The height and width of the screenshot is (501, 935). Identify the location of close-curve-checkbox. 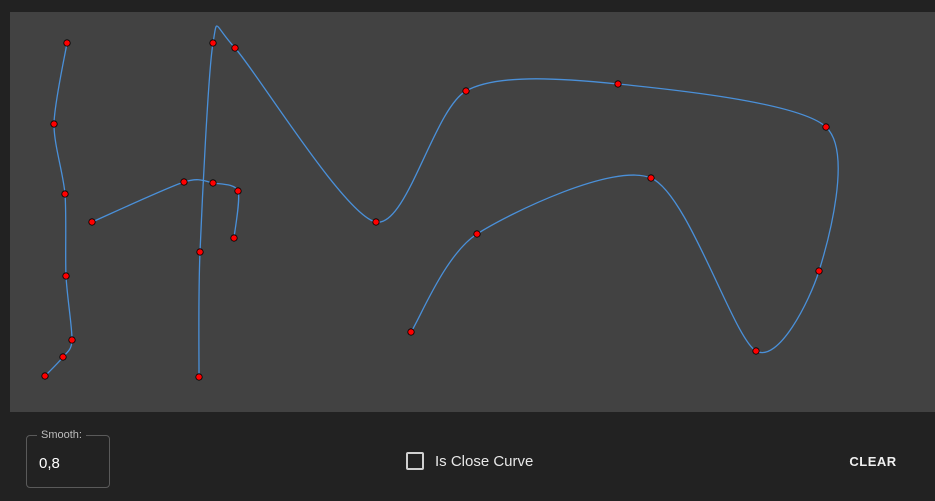
(415, 461).